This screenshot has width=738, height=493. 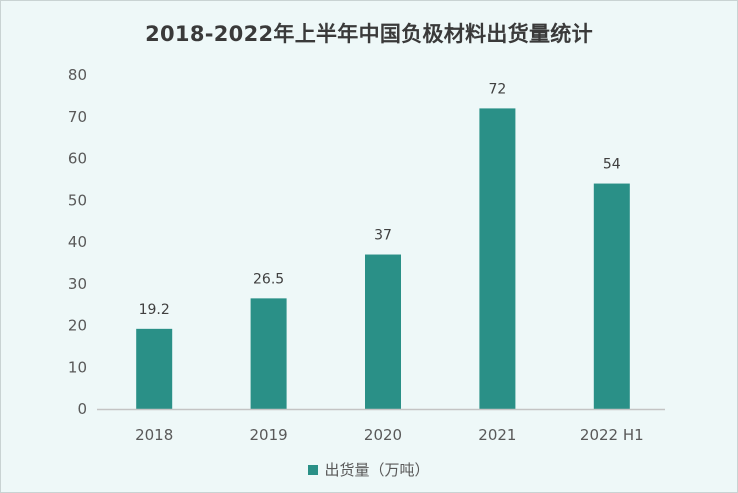 What do you see at coordinates (77, 284) in the screenshot?
I see `y-tick-label: 30` at bounding box center [77, 284].